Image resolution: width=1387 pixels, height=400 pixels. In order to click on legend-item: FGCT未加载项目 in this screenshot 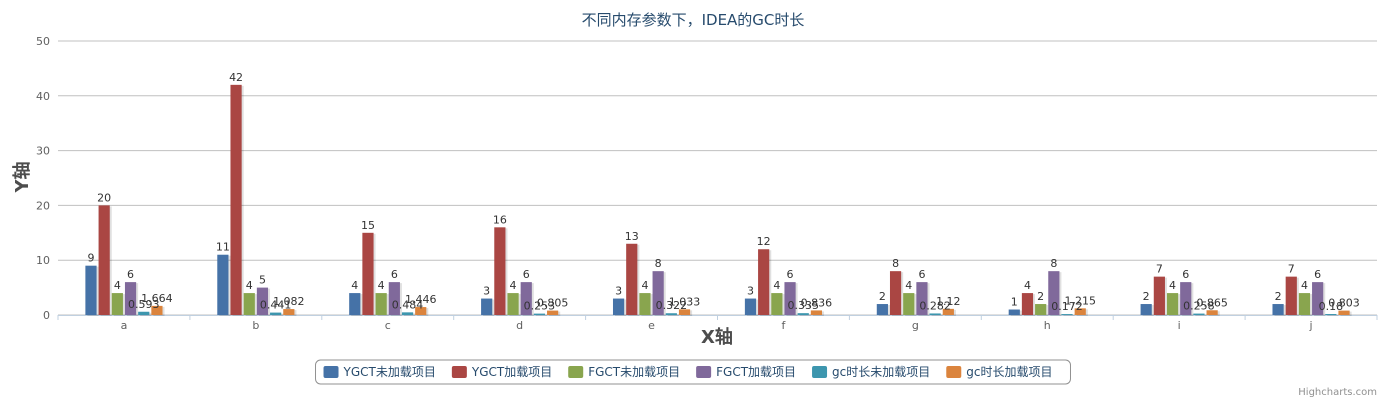, I will do `click(624, 372)`.